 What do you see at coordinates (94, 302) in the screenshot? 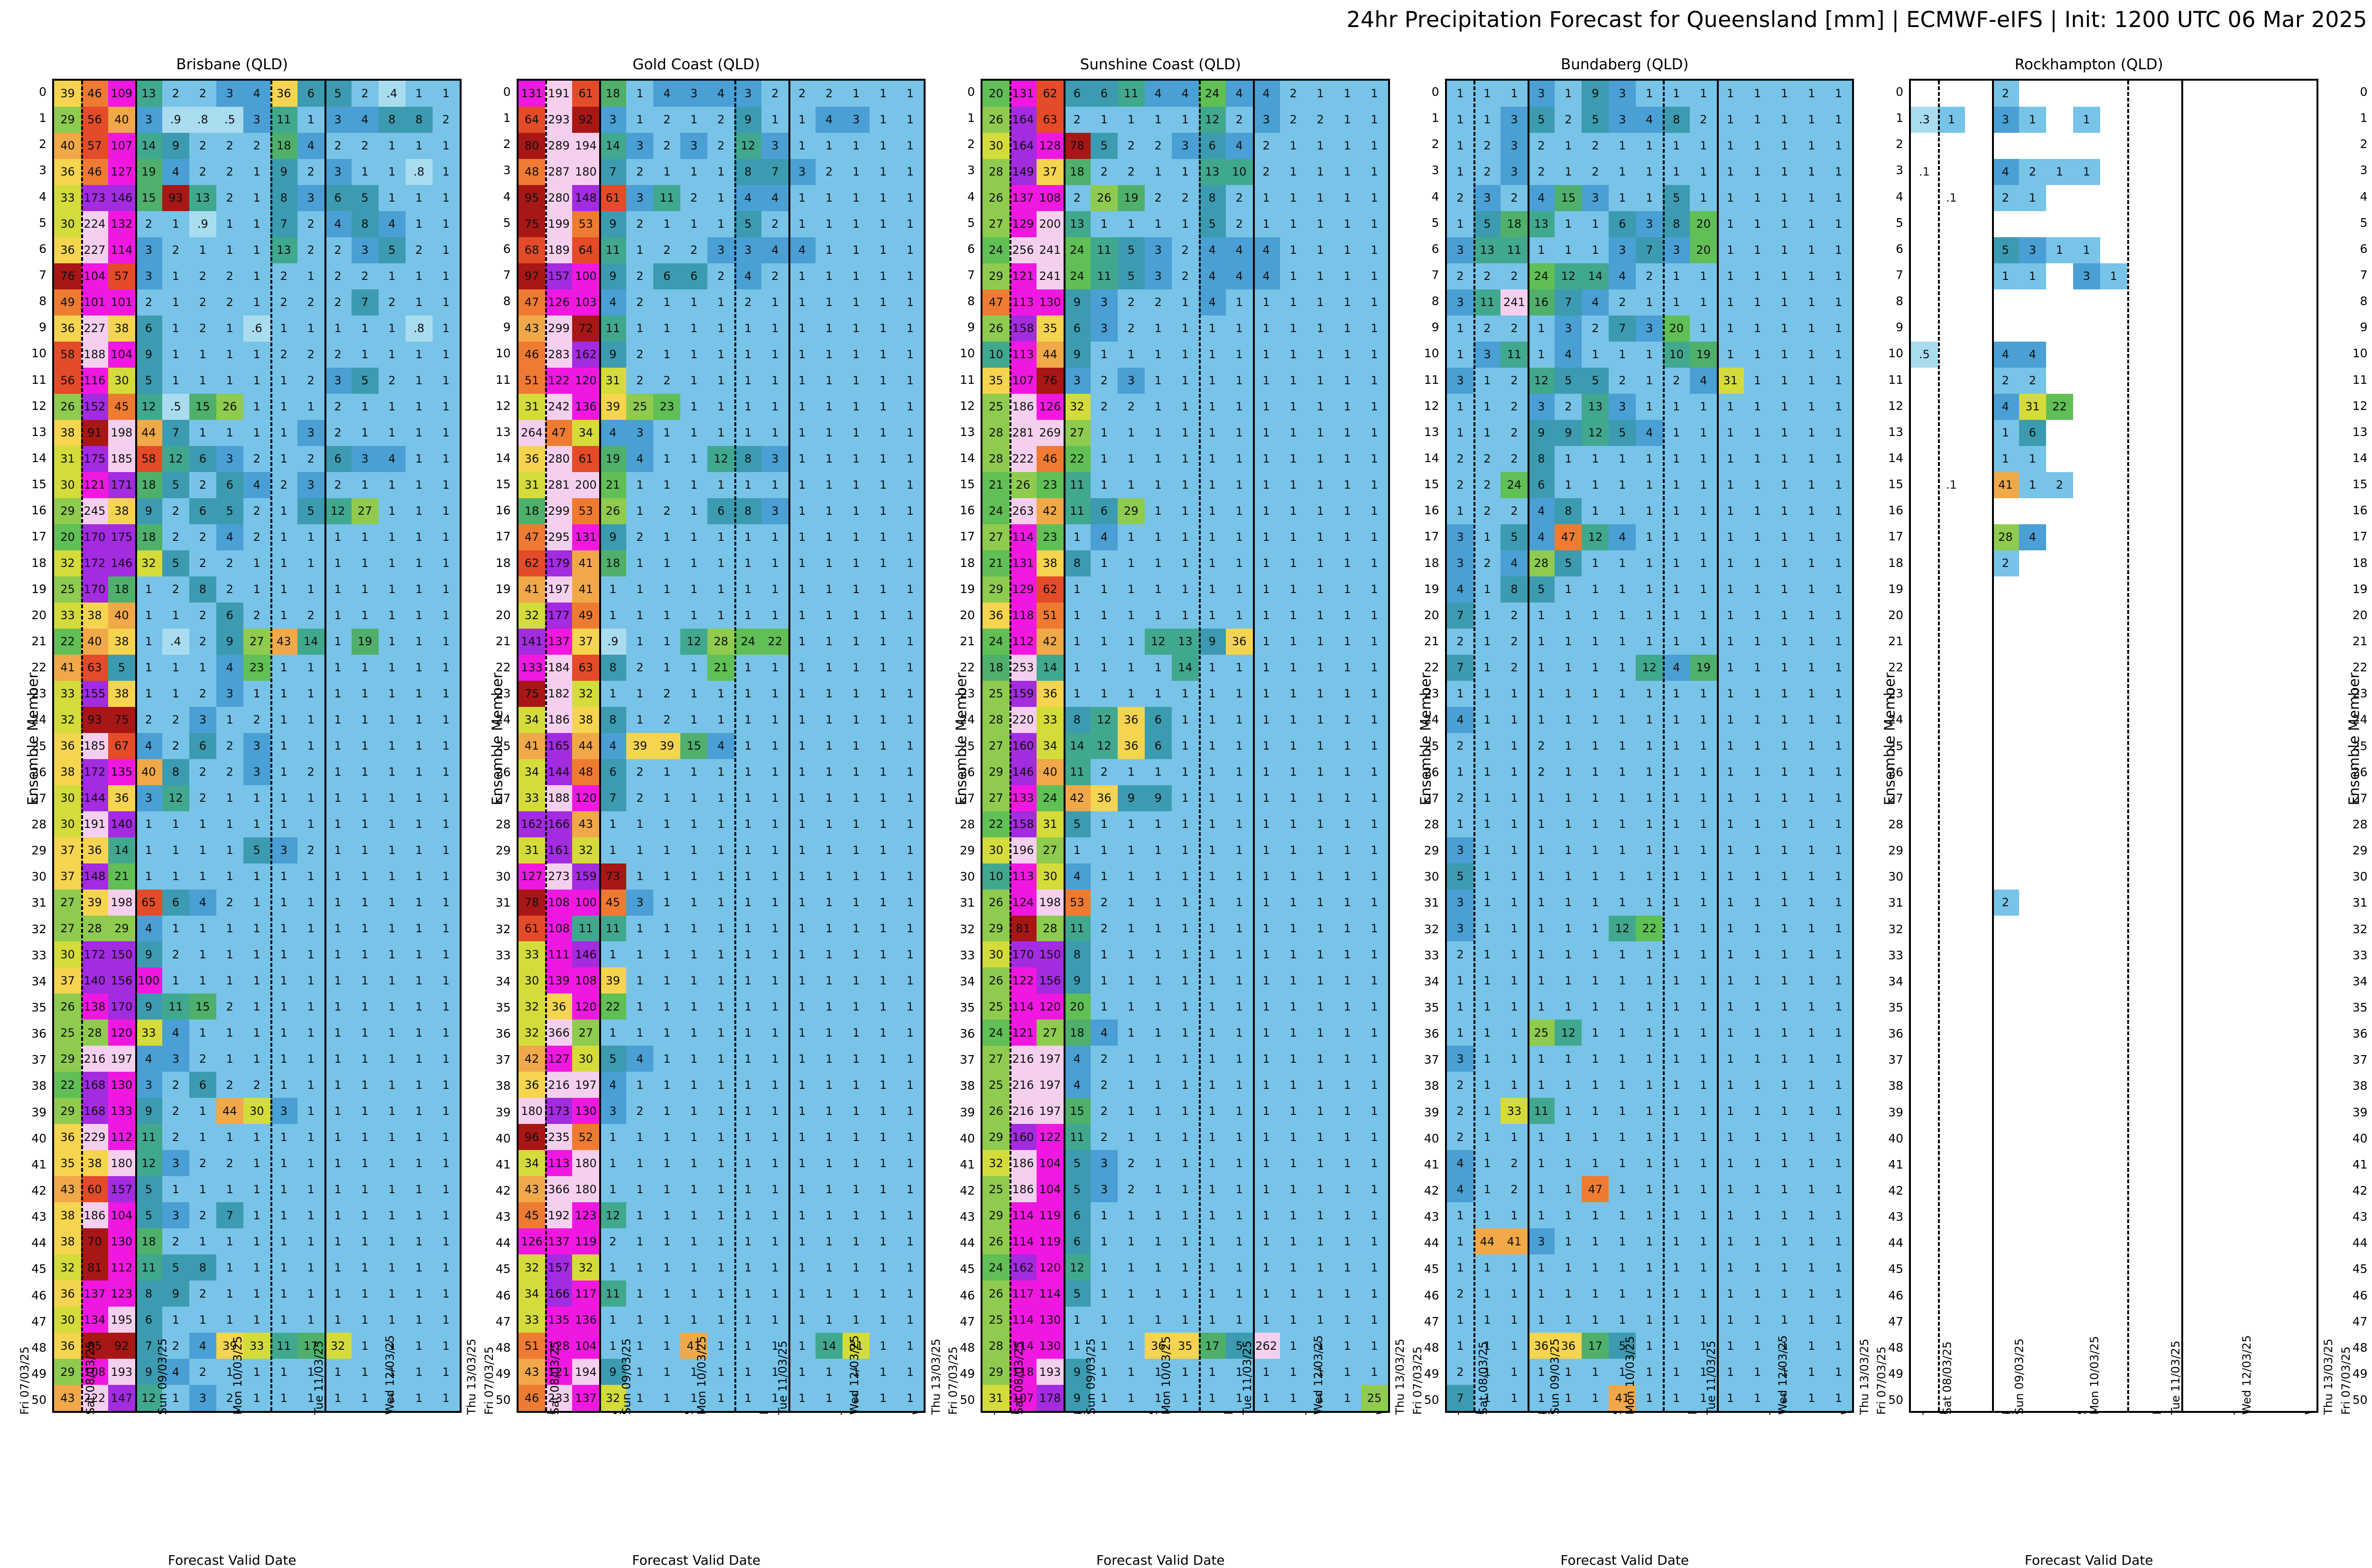
I see `heatmap-cell: 101` at bounding box center [94, 302].